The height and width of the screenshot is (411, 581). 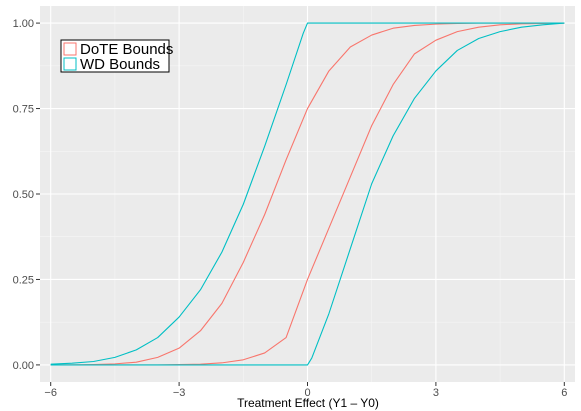 What do you see at coordinates (50, 393) in the screenshot?
I see `x-tick-label: −6` at bounding box center [50, 393].